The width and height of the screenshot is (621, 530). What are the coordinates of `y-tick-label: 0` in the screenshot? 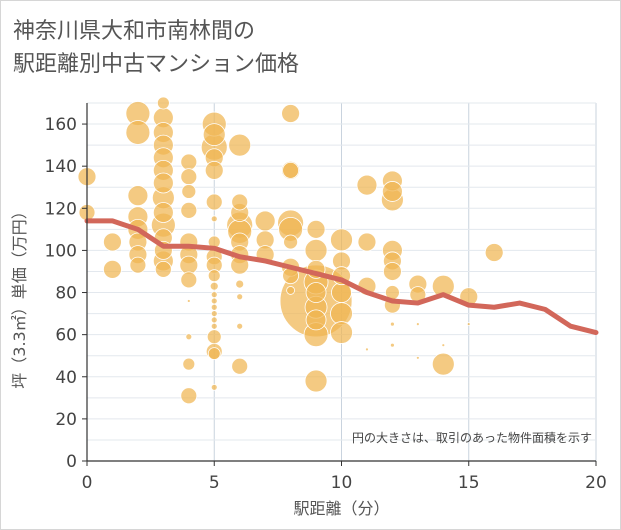 It's located at (71, 462).